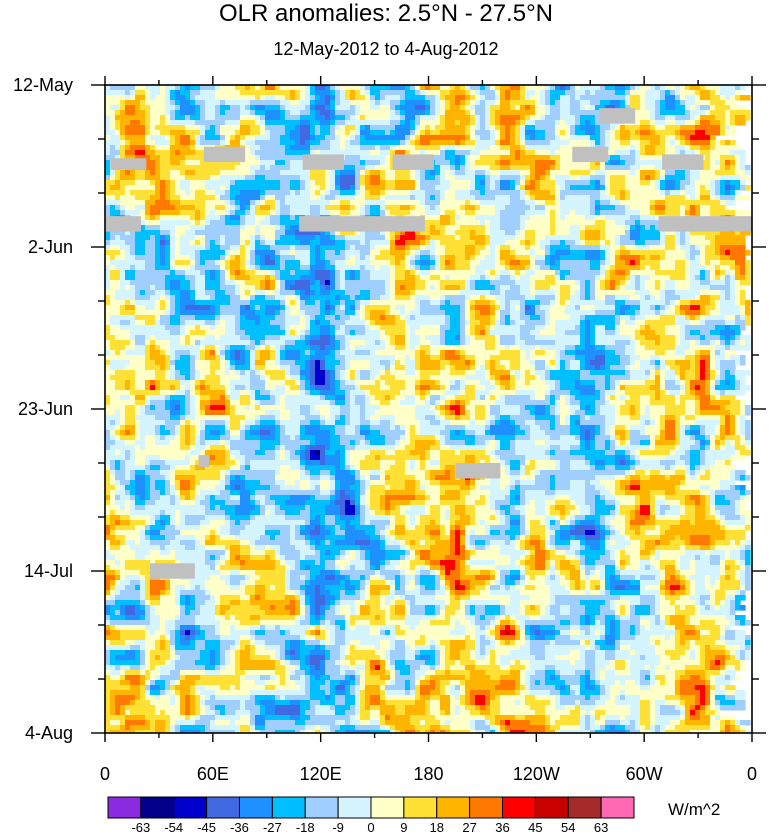  What do you see at coordinates (50, 247) in the screenshot?
I see `y-tick-label: 2-Jun` at bounding box center [50, 247].